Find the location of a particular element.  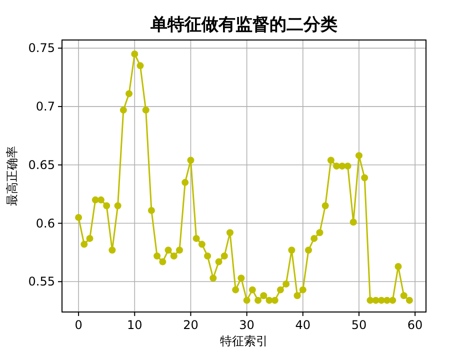

y-tick-label: 0.55 is located at coordinates (41, 281).